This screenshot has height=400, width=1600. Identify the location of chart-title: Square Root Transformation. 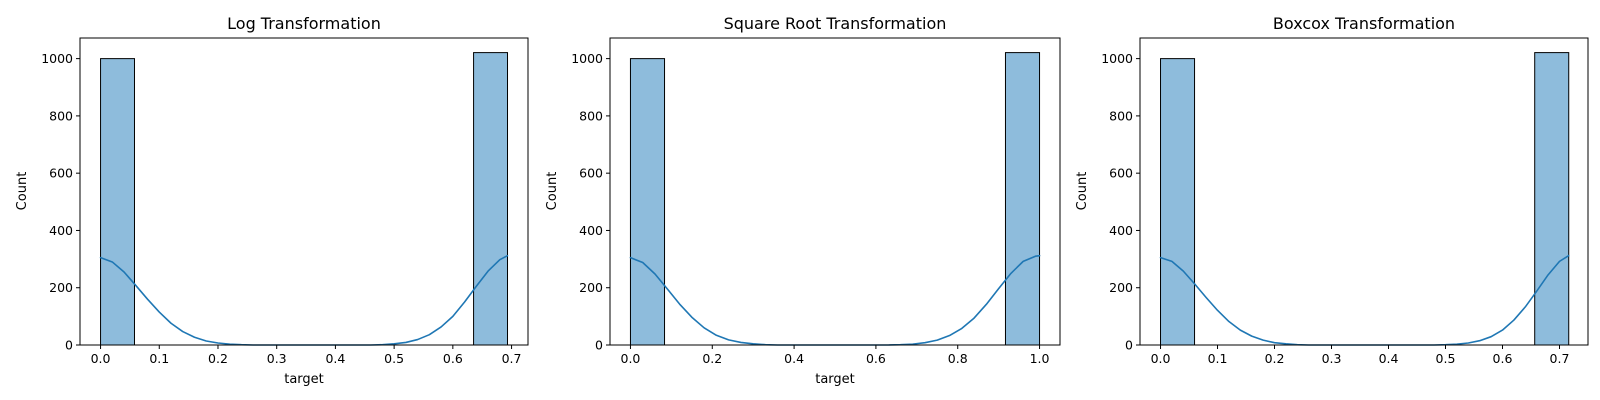
(835, 23).